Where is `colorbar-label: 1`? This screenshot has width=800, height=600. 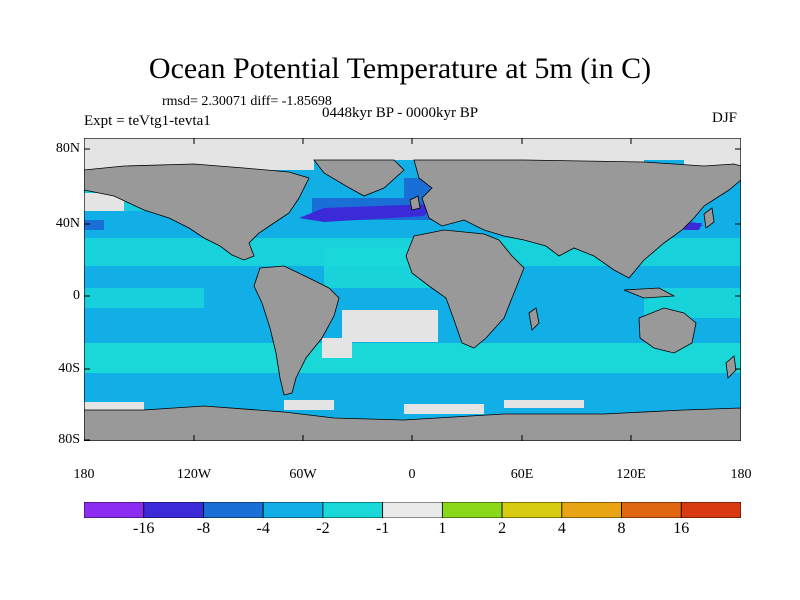
colorbar-label: 1 is located at coordinates (442, 528).